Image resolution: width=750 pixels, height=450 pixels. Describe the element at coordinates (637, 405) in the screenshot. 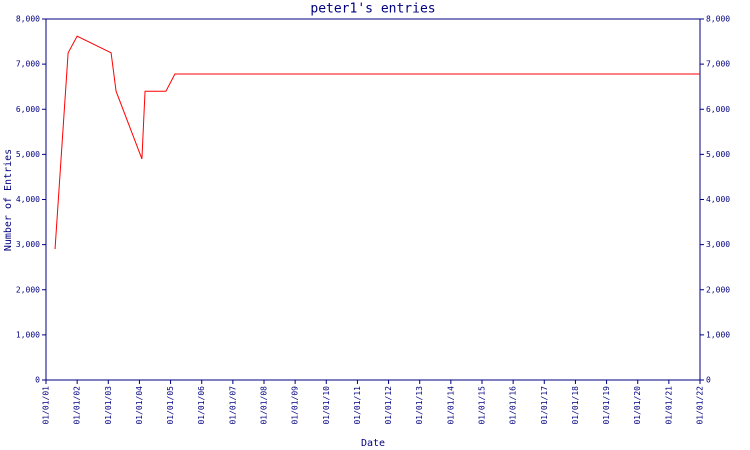

I see `x-tick-label: 01/01/20` at that location.